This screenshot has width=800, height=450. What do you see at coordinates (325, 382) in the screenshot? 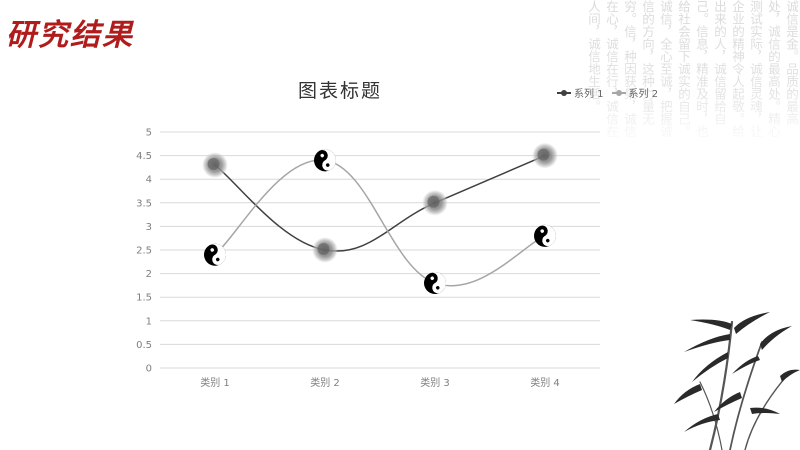
I see `x-tick-label: 类别 2` at bounding box center [325, 382].